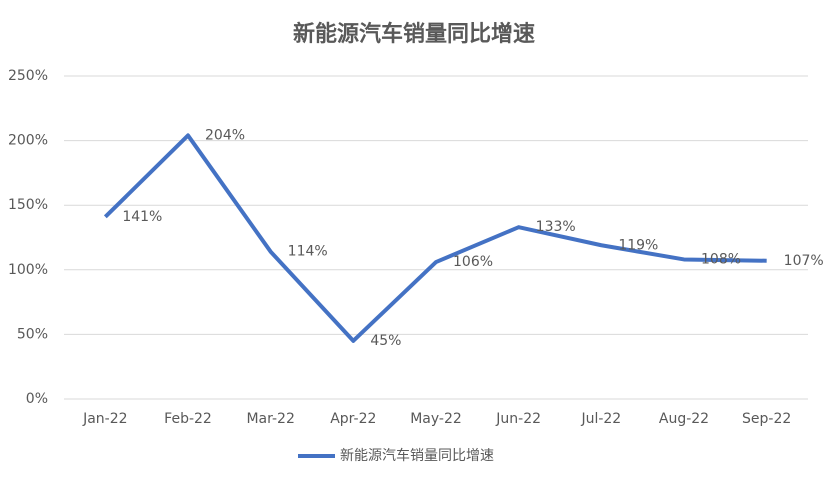 The width and height of the screenshot is (828, 482). I want to click on data-label: 141%, so click(142, 217).